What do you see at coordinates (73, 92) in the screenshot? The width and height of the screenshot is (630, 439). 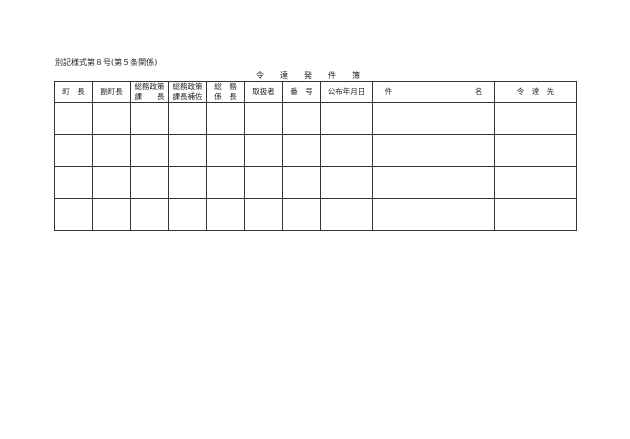 I see `header-mayor: 町 長` at bounding box center [73, 92].